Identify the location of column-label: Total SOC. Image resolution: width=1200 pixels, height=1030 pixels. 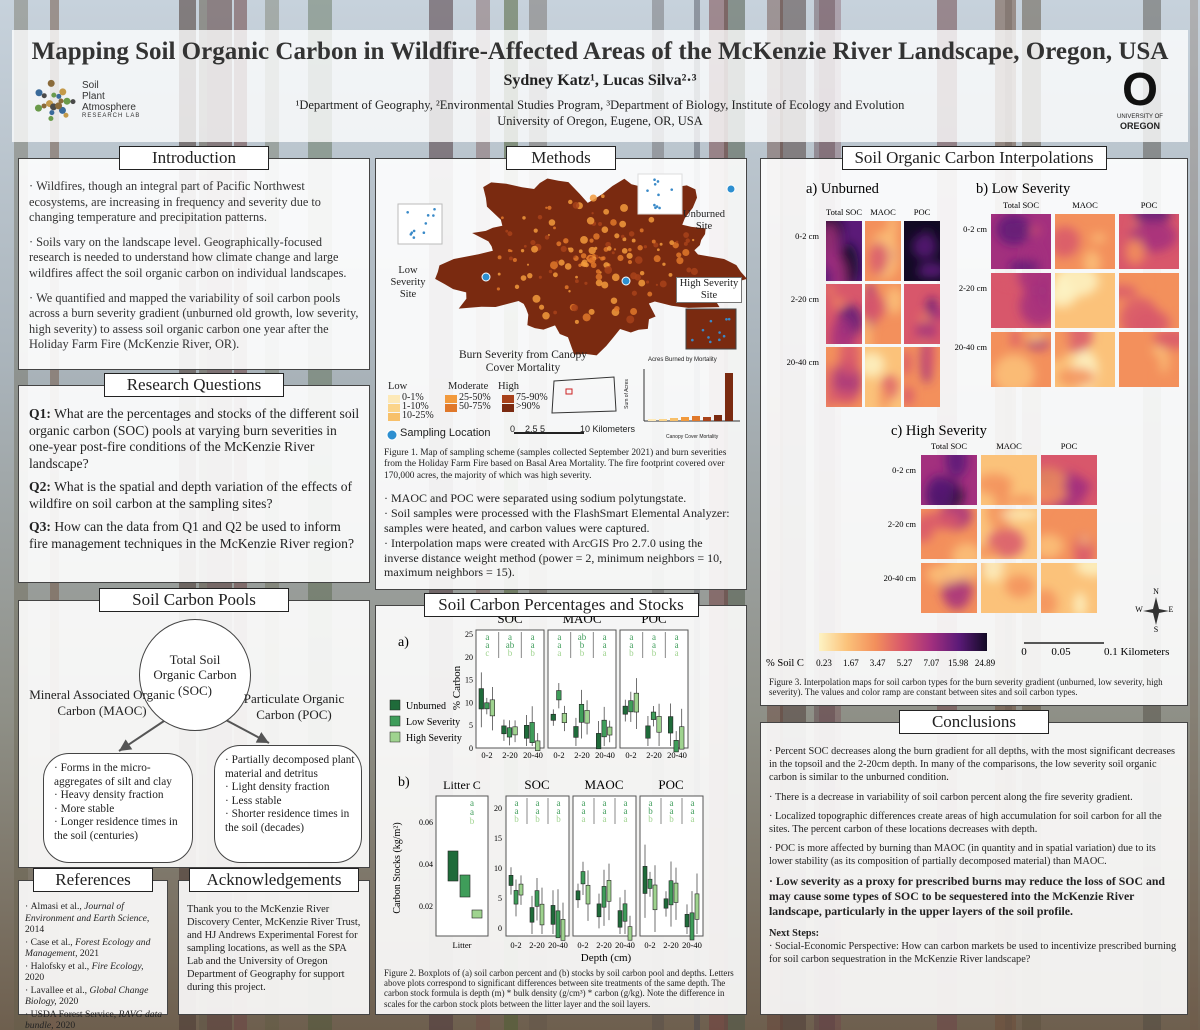
(844, 212).